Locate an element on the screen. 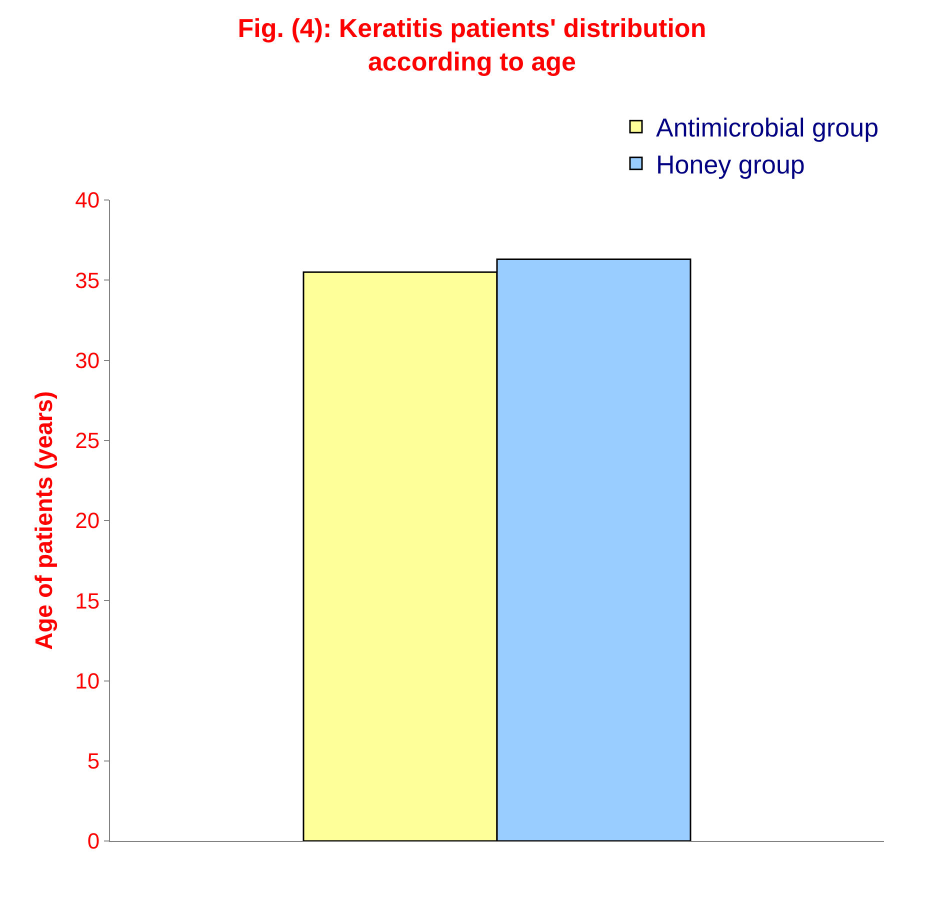  y-tick-label: 5 is located at coordinates (93, 761).